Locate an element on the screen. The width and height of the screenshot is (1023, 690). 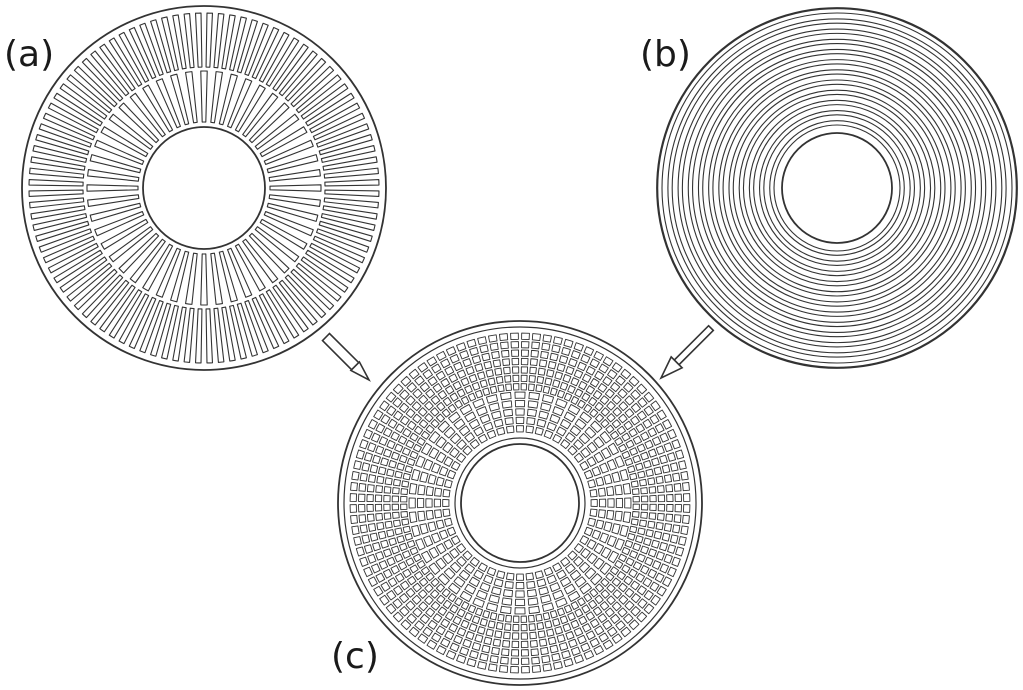
disc-b-ring-outer is located at coordinates (837, 188).